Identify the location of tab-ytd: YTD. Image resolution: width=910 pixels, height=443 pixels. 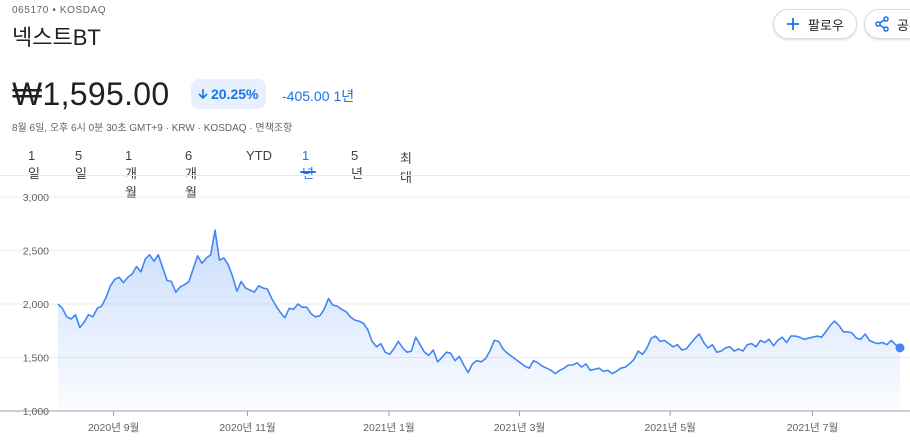
(259, 155).